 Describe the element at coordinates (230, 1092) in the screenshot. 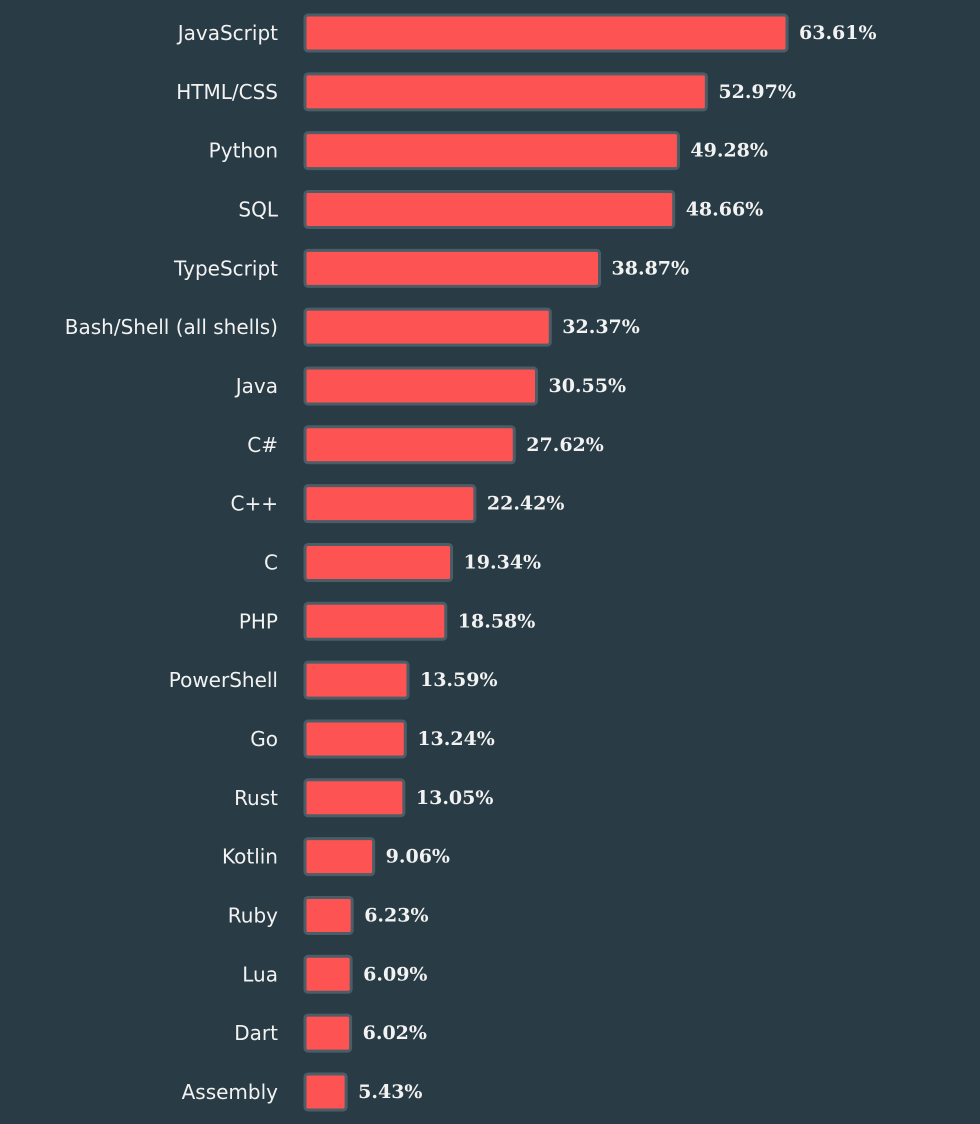

I see `category-label: Assembly` at that location.